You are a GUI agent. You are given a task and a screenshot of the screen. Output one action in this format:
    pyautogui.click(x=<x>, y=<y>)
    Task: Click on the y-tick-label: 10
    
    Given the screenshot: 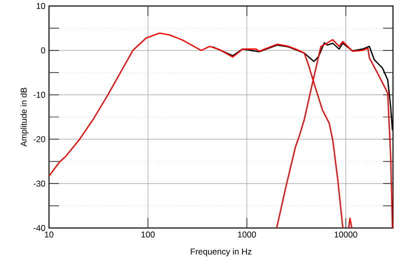 What is the action you would take?
    pyautogui.click(x=41, y=6)
    